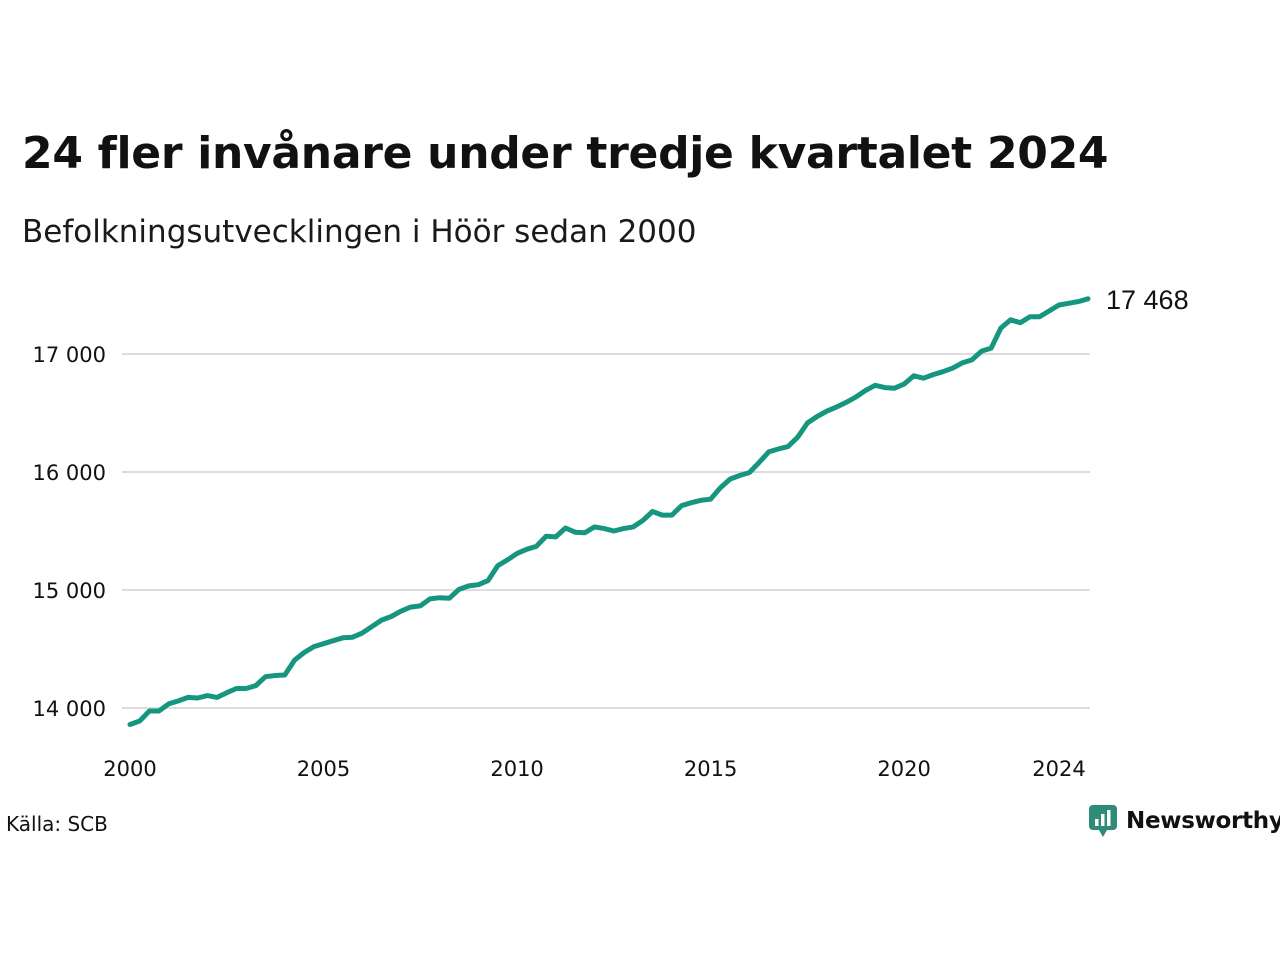 This screenshot has width=1280, height=960. Describe the element at coordinates (1203, 821) in the screenshot. I see `brand-name: Newsworthy` at that location.